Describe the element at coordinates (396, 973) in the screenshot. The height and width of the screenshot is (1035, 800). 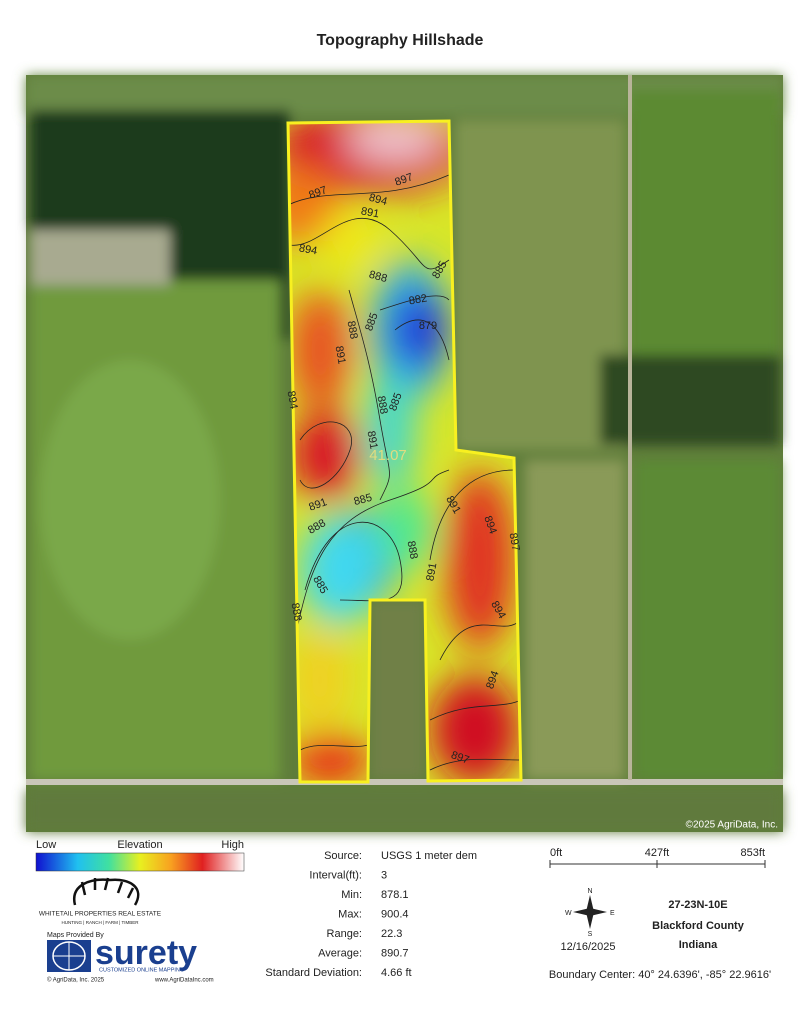
I see `stat-value: 4.66 ft` at that location.